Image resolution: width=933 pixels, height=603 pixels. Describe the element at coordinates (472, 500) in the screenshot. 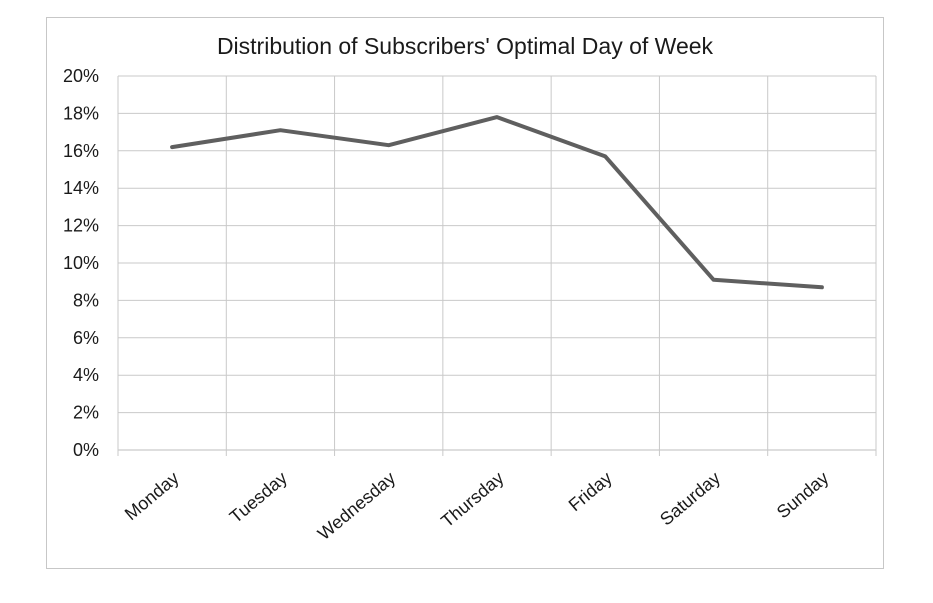

I see `x-tick-label: Thursday` at that location.